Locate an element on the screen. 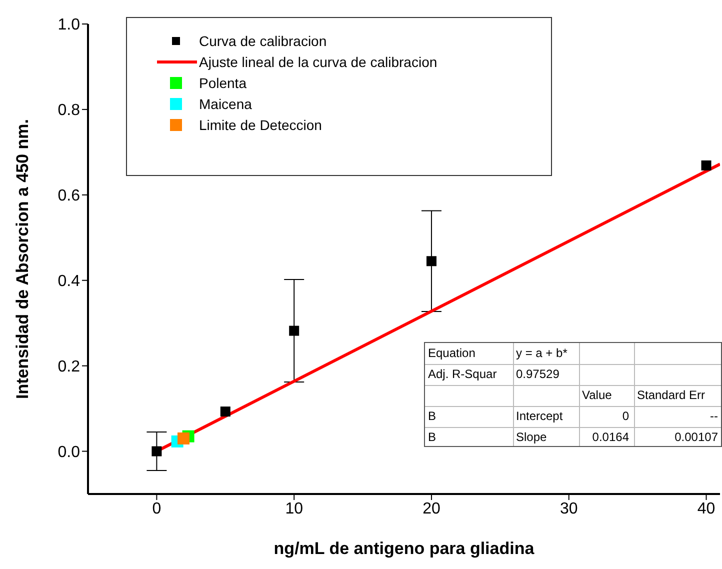 The image size is (722, 569). annotation: Slope is located at coordinates (532, 437).